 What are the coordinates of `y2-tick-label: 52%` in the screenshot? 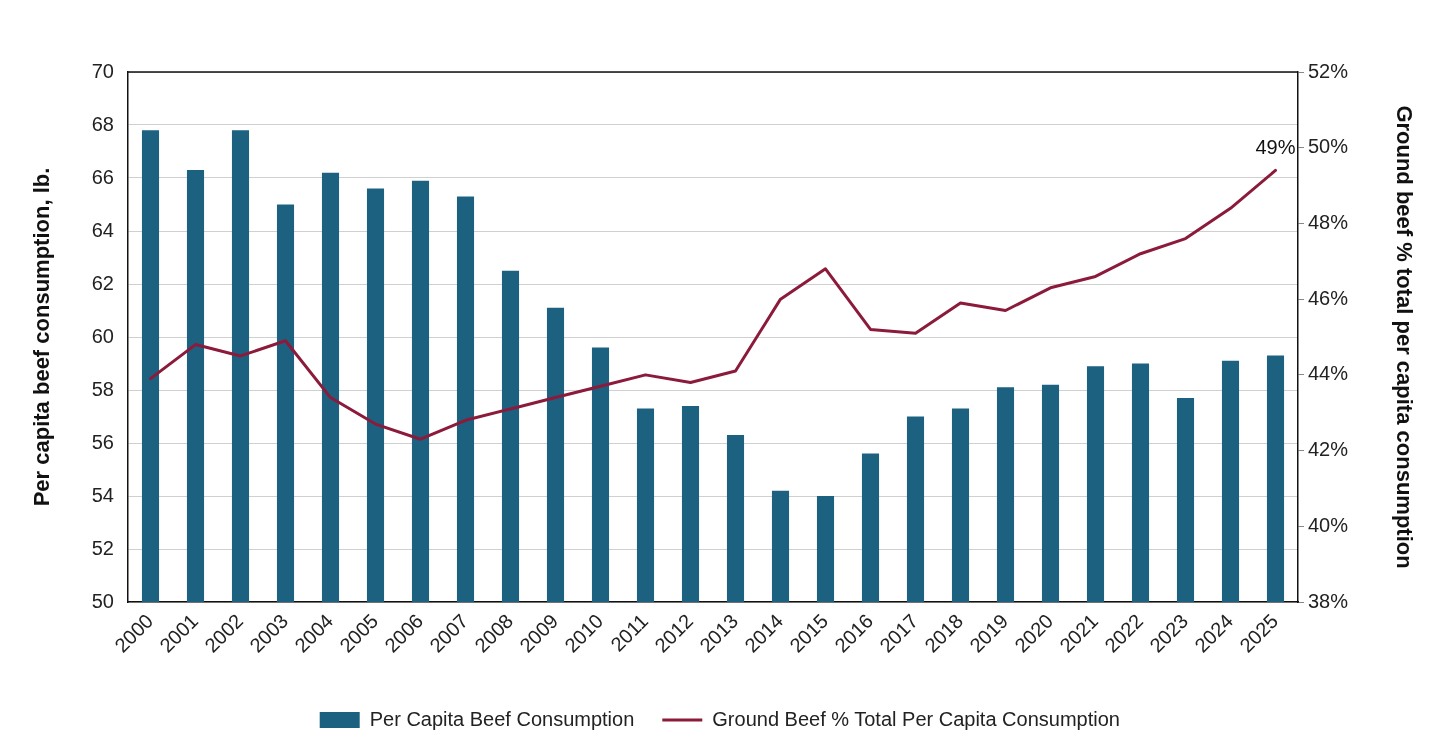 It's located at (1328, 70).